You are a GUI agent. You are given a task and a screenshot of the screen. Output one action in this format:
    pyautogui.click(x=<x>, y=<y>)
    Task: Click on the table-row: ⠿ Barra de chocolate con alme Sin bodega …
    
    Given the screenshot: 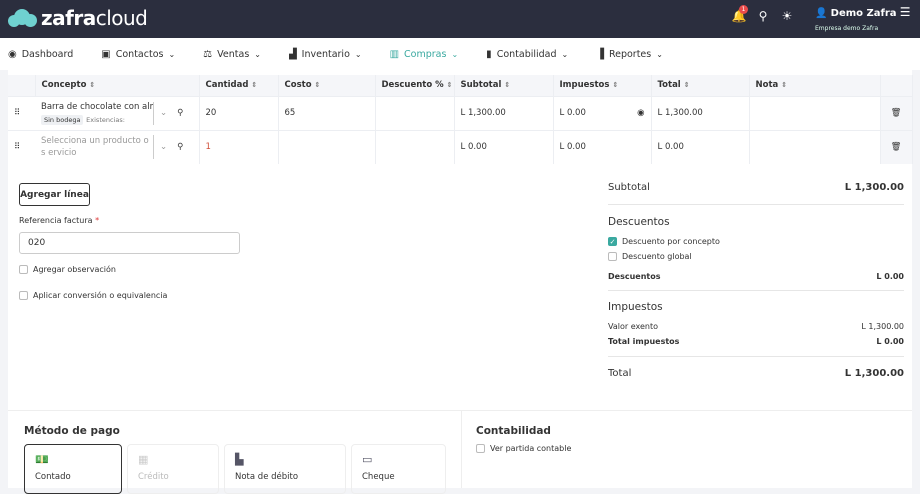 What is the action you would take?
    pyautogui.click(x=460, y=112)
    